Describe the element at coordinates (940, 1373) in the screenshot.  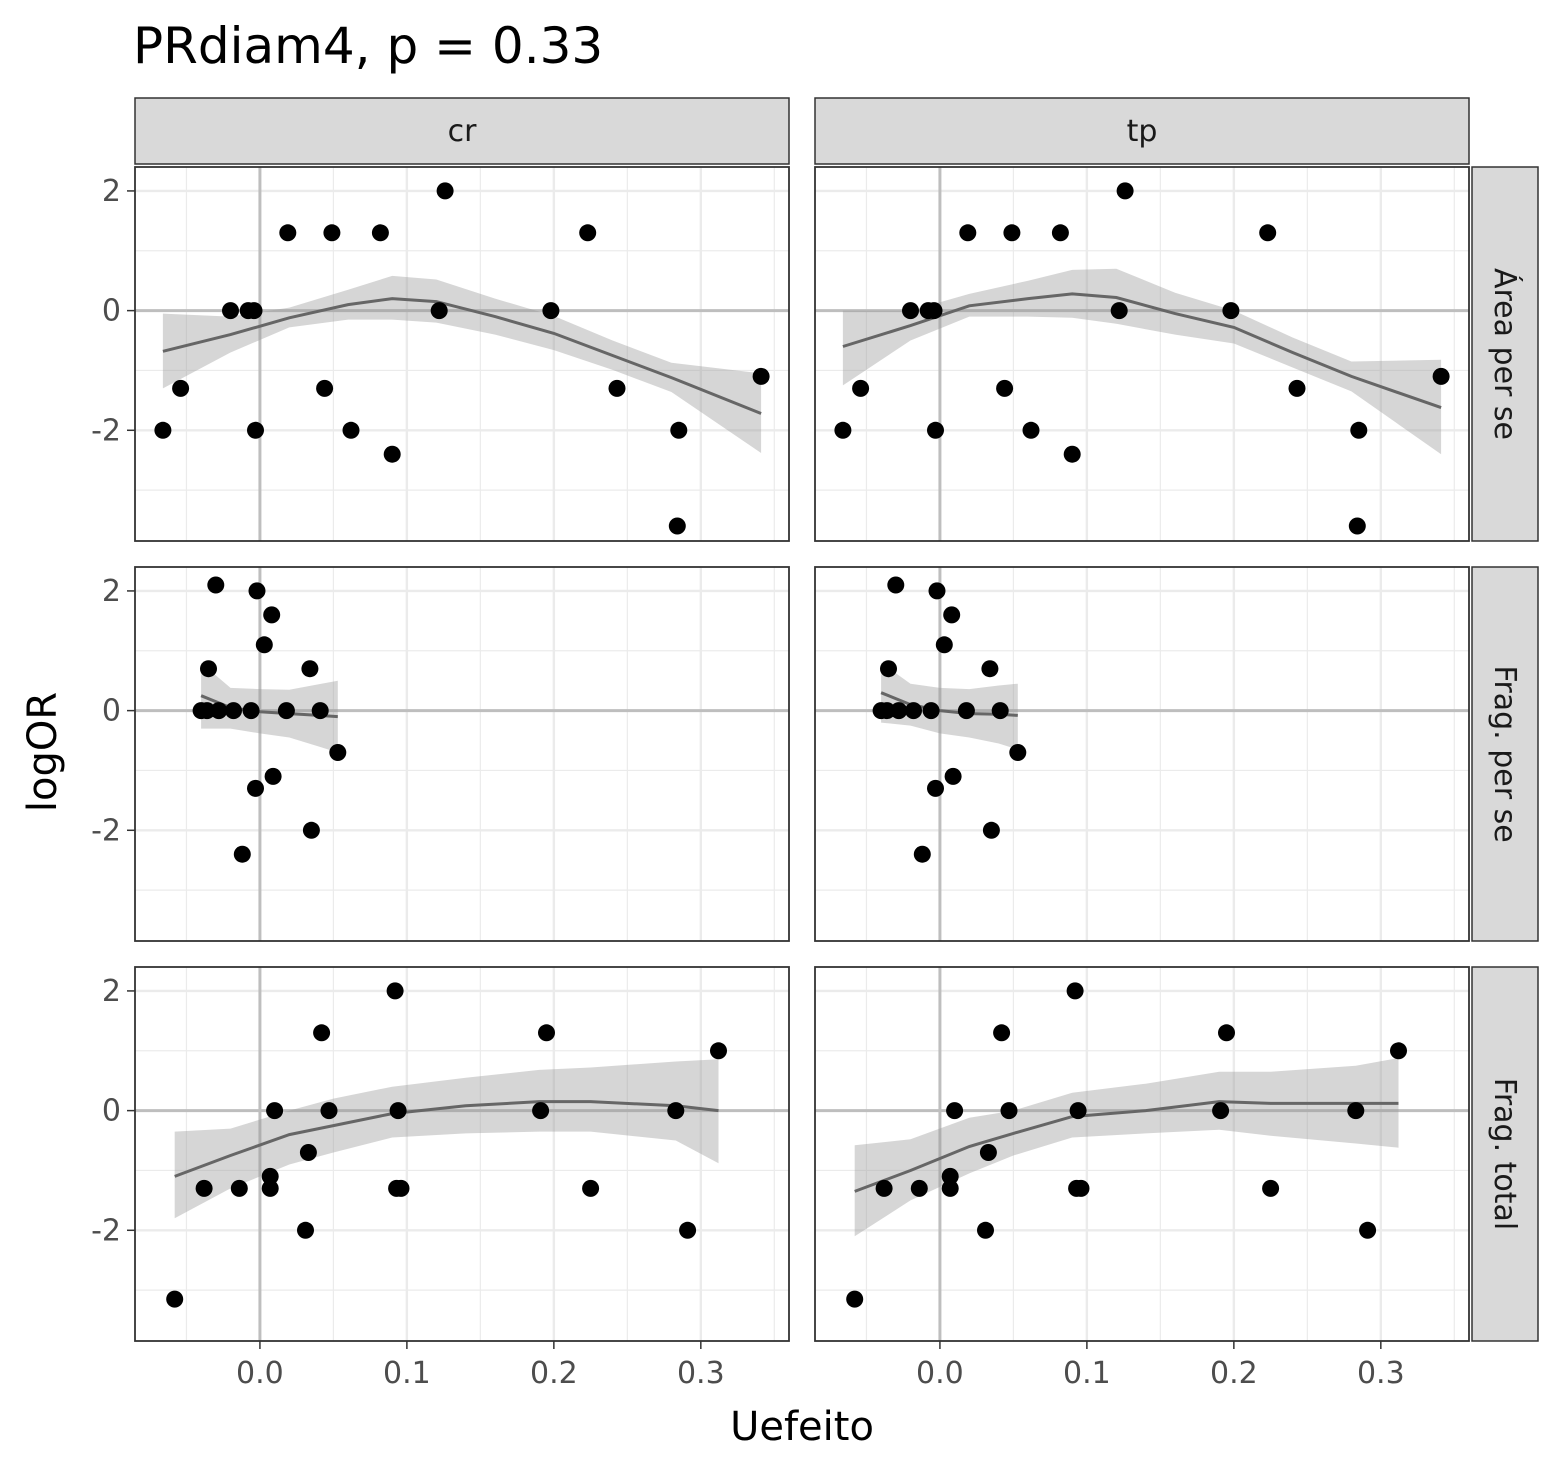
I see `x-tick-label: 0.0` at that location.